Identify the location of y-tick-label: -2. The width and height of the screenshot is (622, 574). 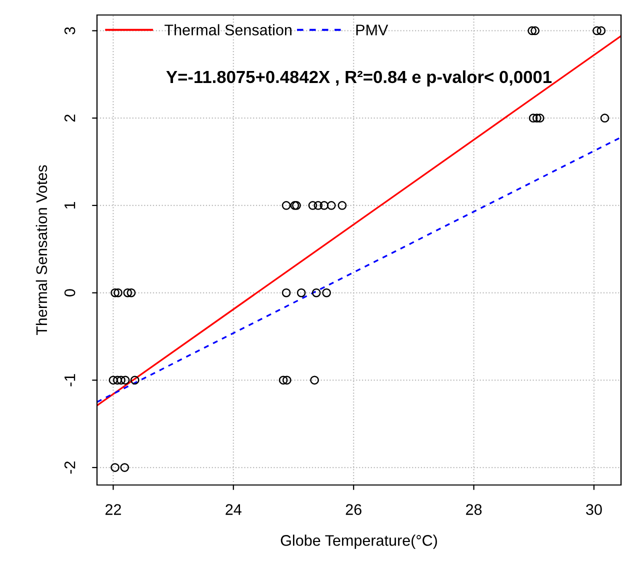
(70, 468).